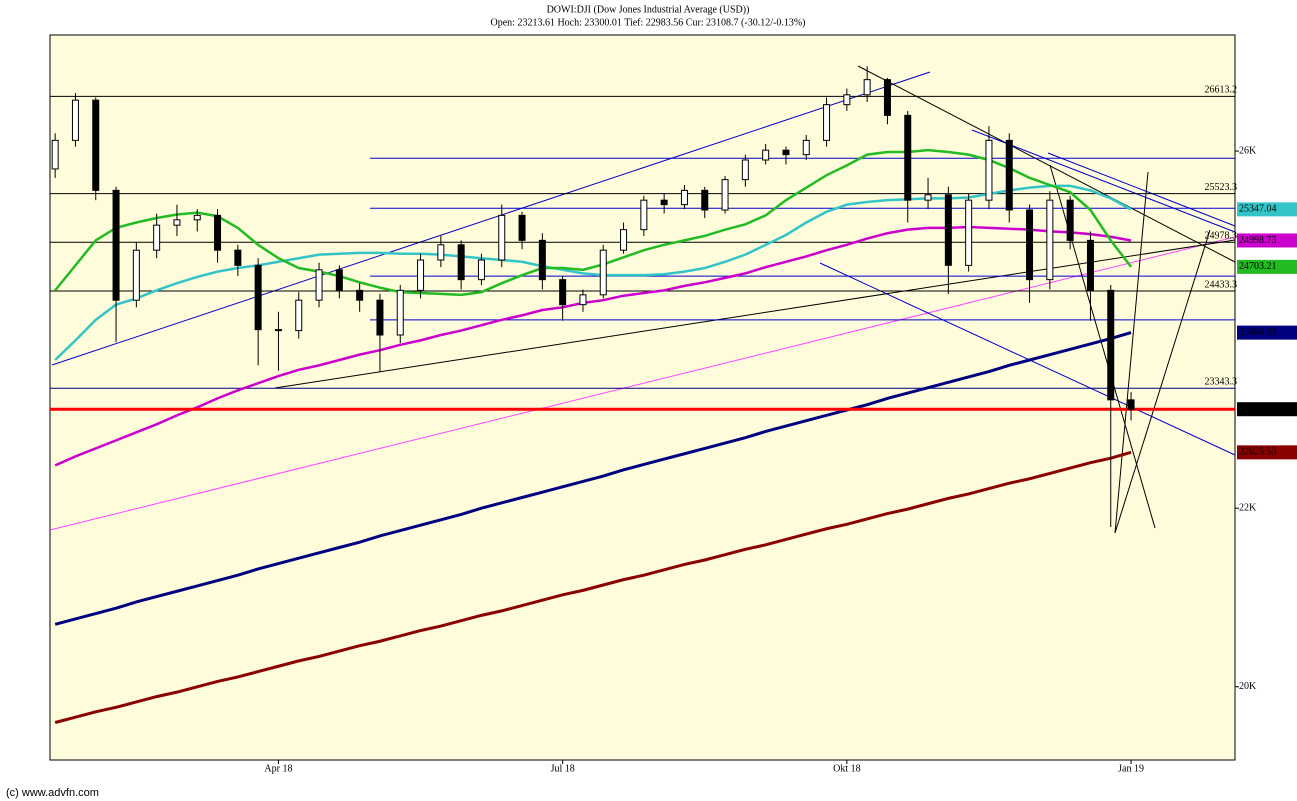 This screenshot has height=801, width=1297. I want to click on fib-label: 26613.2, so click(1221, 90).